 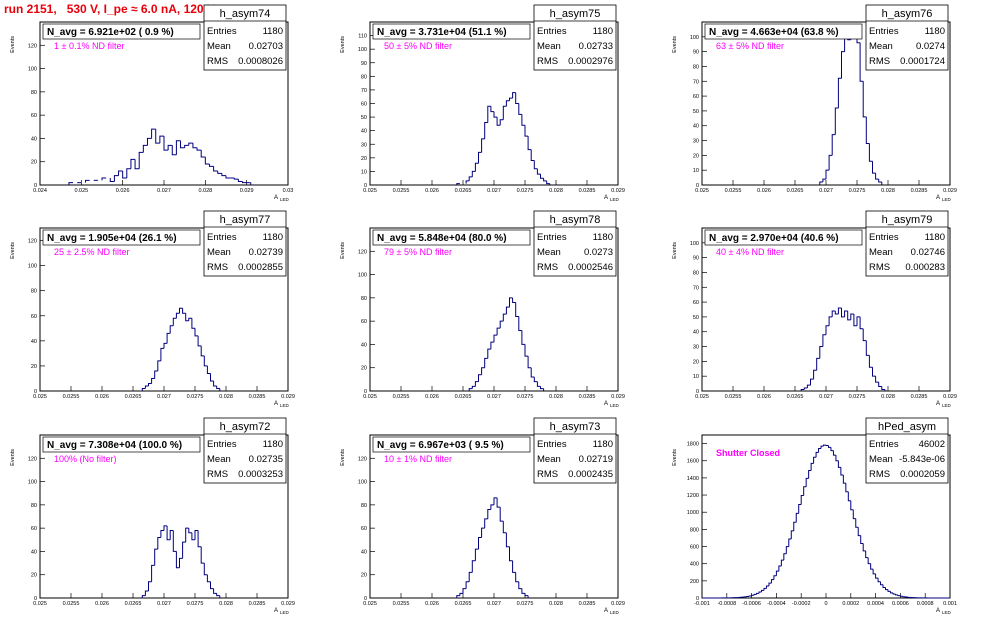 What do you see at coordinates (748, 453) in the screenshot?
I see `filter-annotation: Shutter Closed` at bounding box center [748, 453].